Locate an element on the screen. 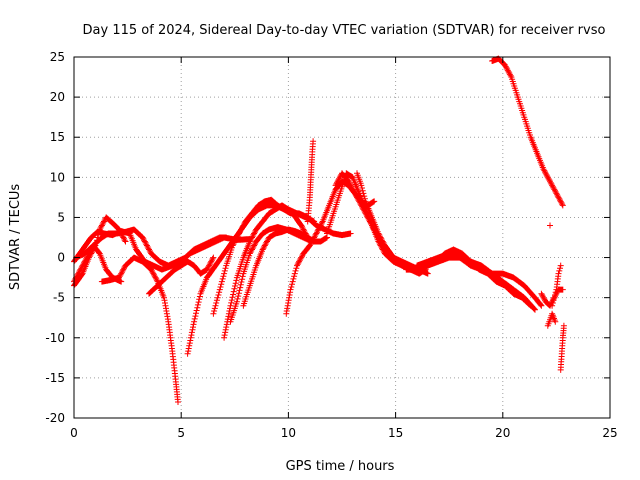 This screenshot has height=480, width=640. y-axis-label: SDTVAR / TECUs is located at coordinates (15, 237).